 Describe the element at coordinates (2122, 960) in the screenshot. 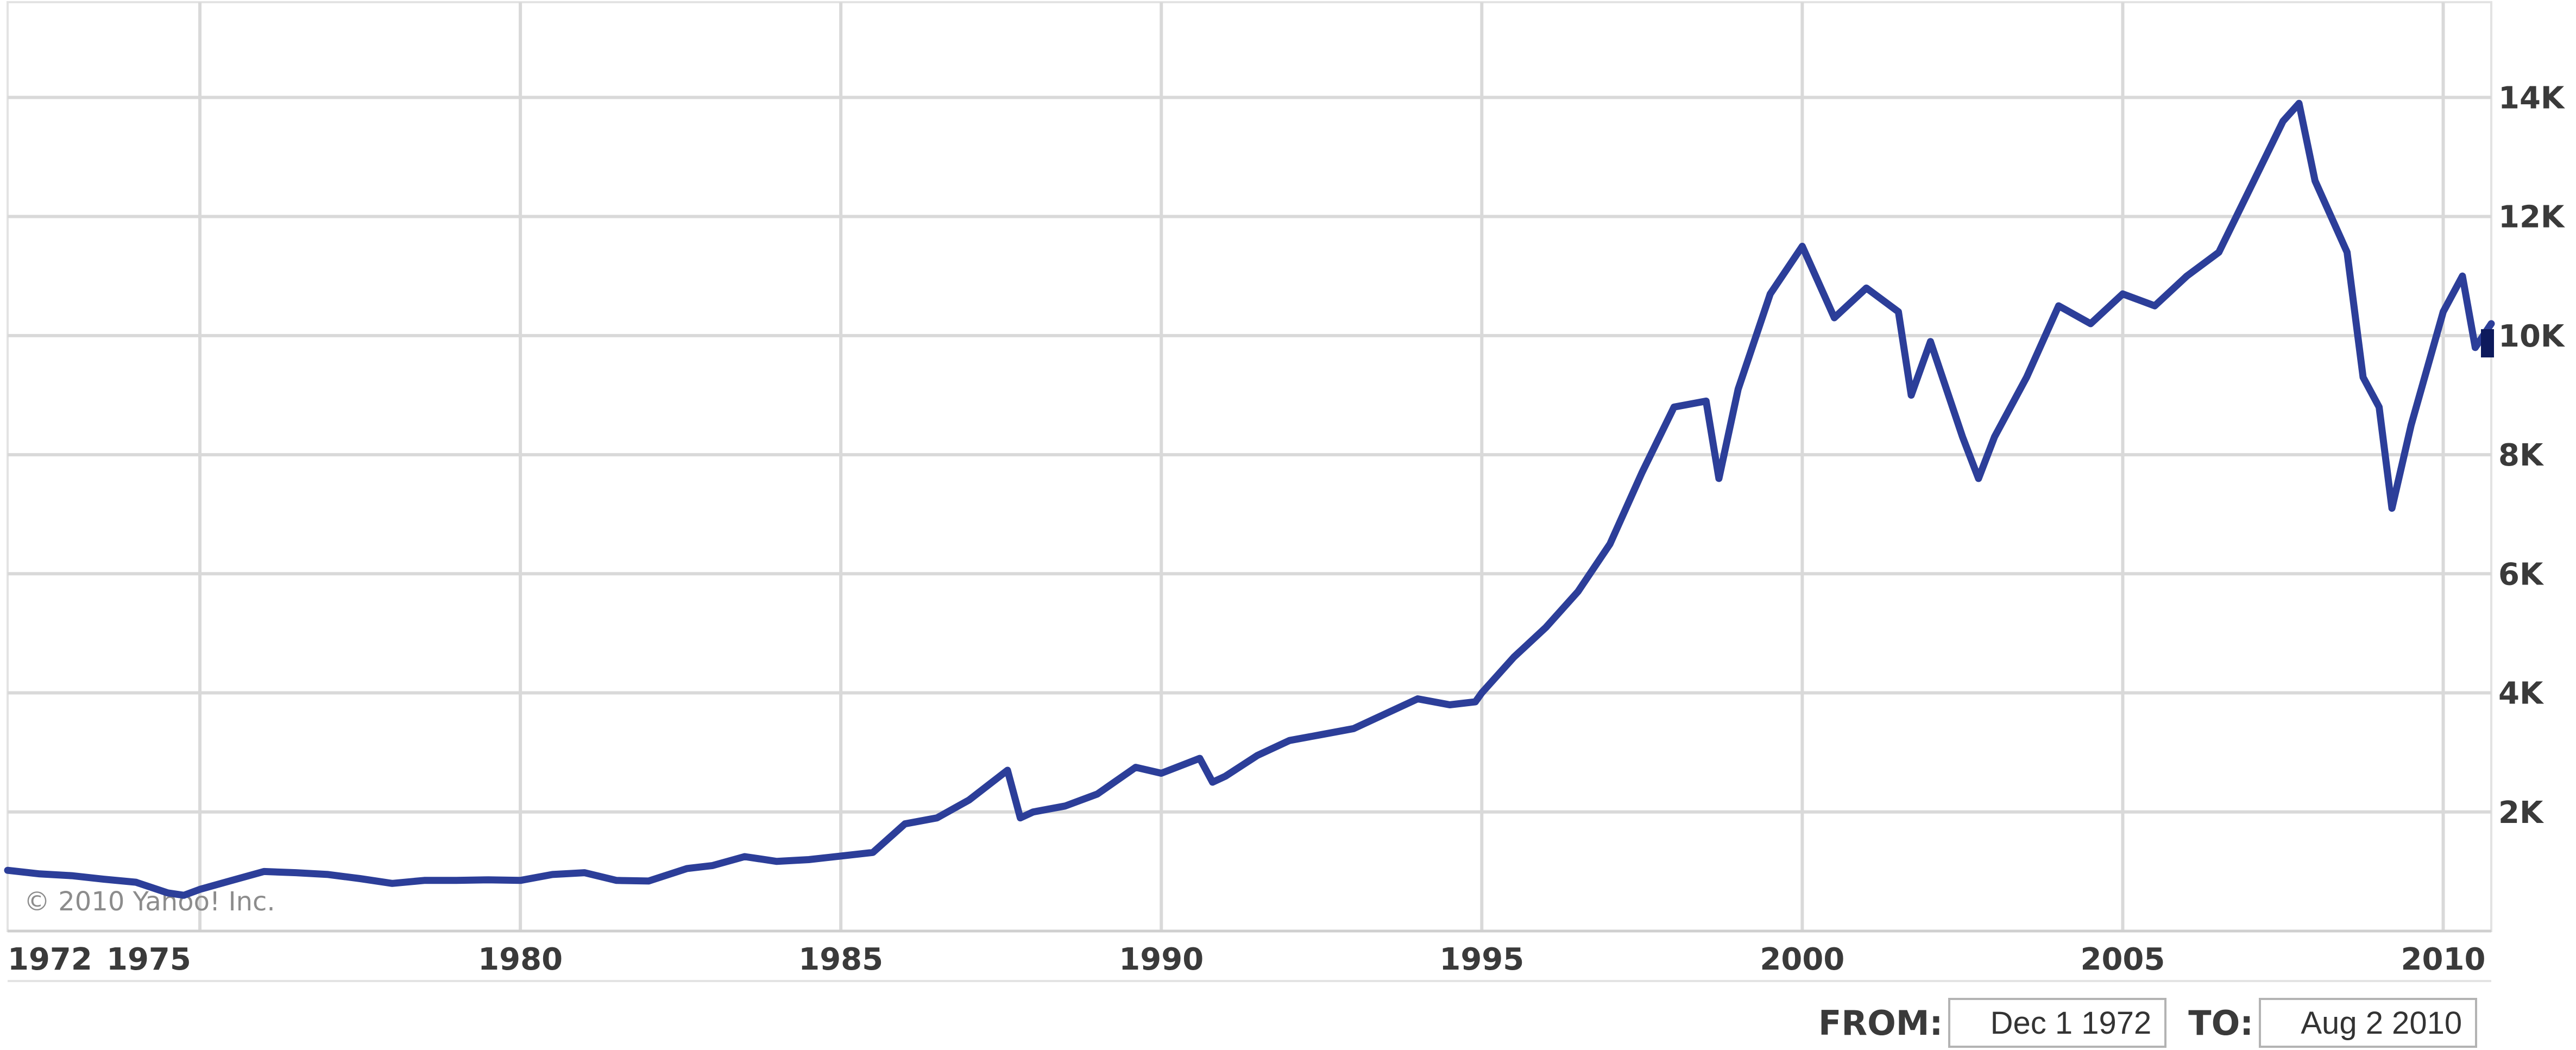

I see `x-tick-label: 2005` at that location.